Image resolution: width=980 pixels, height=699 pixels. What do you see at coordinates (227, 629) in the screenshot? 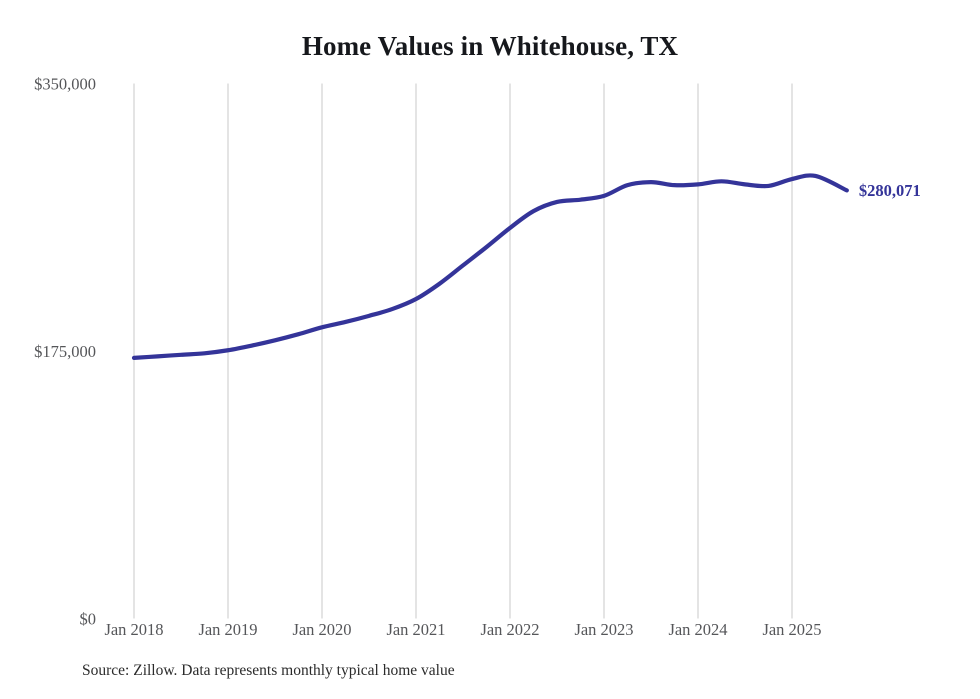
I see `x-axis-tick-label: Jan 2019` at bounding box center [227, 629].